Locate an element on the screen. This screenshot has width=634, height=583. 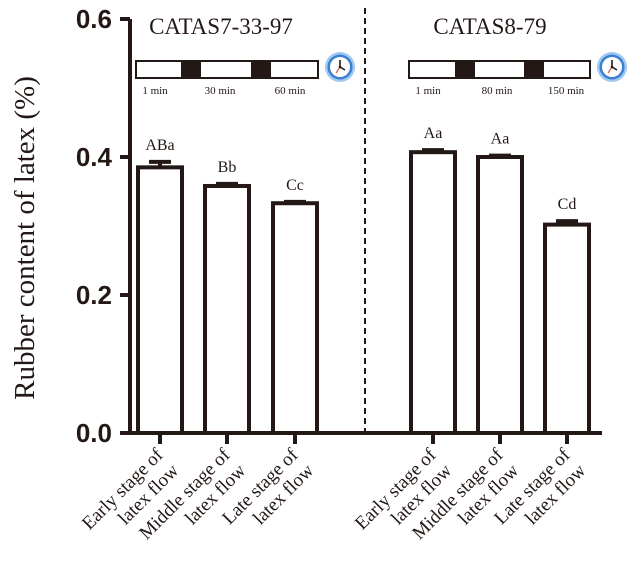
timeline-1: 1 min 30 min 60 min is located at coordinates (227, 78).